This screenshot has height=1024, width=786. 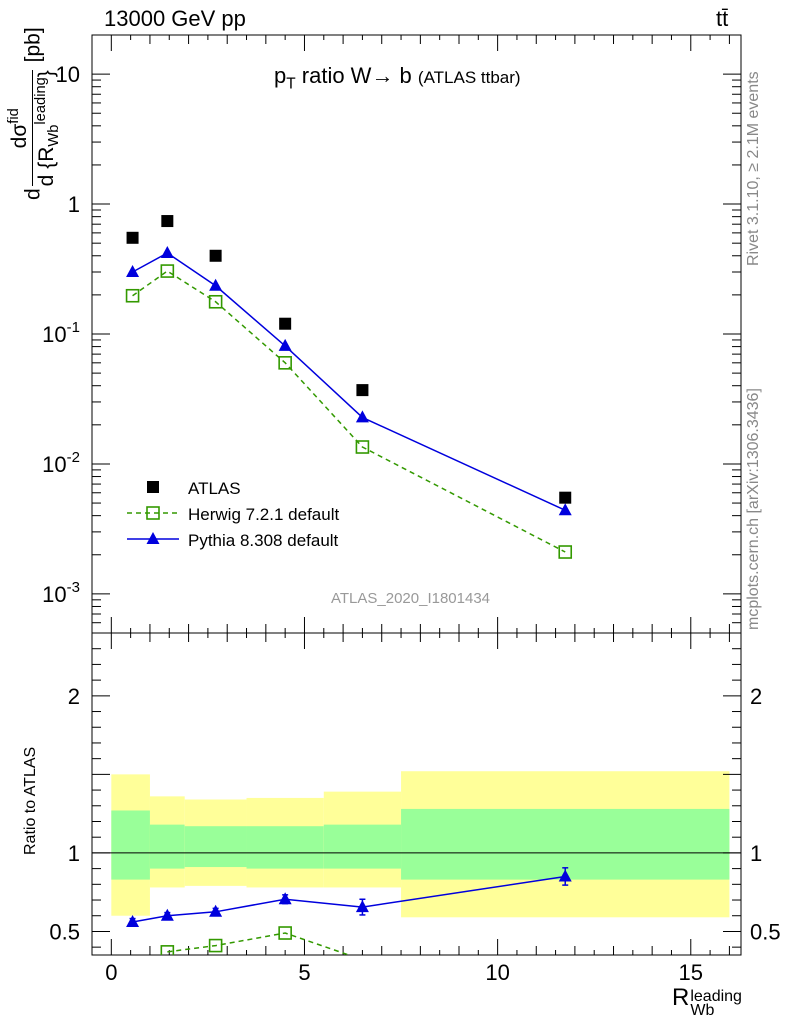 I want to click on y-tick-label: 10⁻², so click(x=61, y=463).